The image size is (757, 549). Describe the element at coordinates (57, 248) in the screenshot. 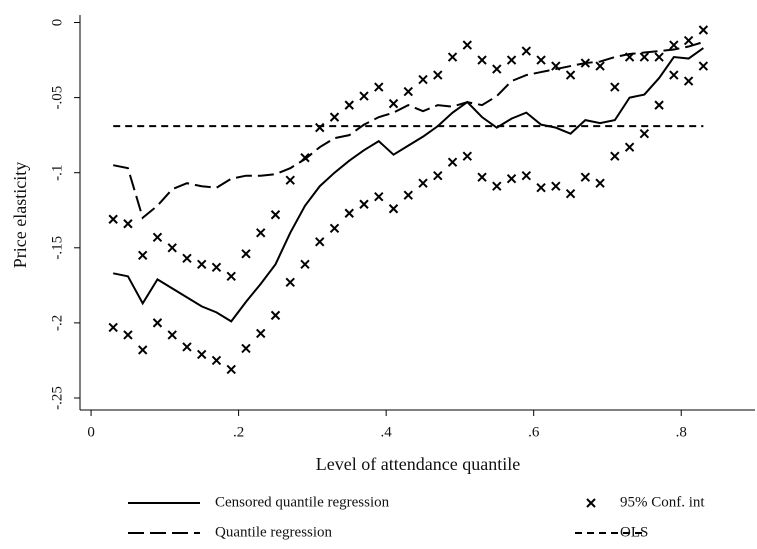

I see `y-tick-label: -.15` at that location.